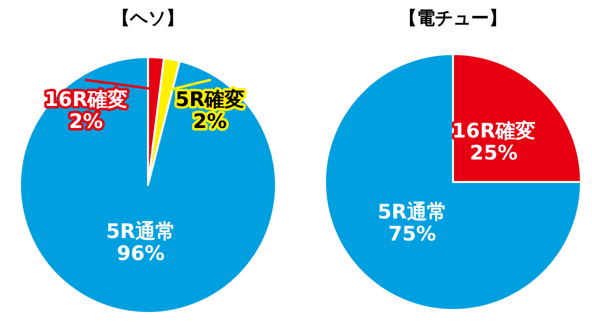  Describe the element at coordinates (494, 130) in the screenshot. I see `slice-label: 16R確変` at that location.